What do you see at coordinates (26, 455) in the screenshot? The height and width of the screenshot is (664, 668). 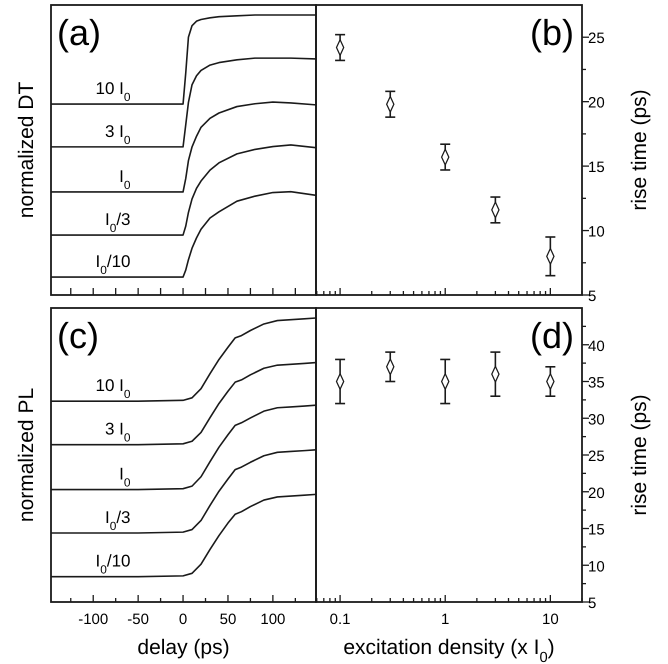 I see `y-axis-title: normalized PL` at bounding box center [26, 455].